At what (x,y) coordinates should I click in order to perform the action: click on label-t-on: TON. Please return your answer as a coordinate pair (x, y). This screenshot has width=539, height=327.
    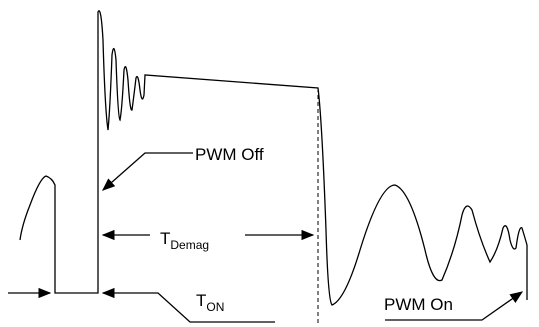
    Looking at the image, I should click on (210, 302).